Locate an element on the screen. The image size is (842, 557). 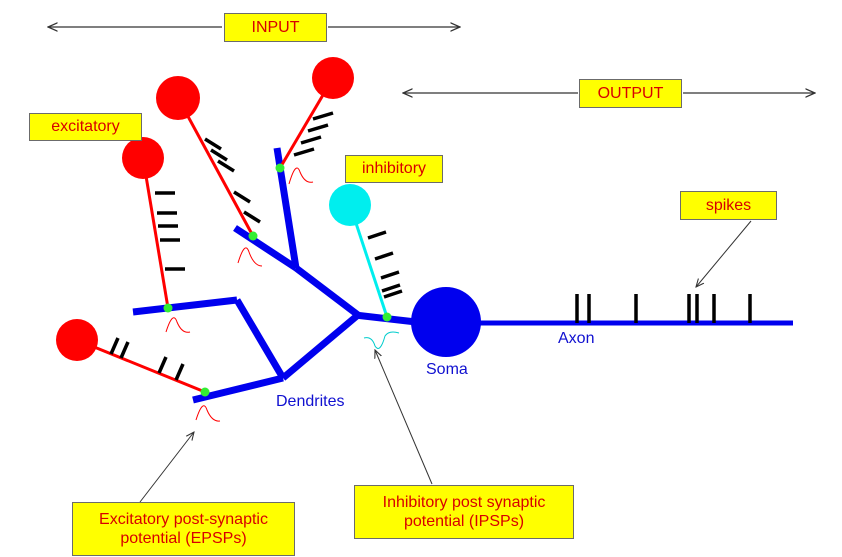
dendrites-label: Dendrites is located at coordinates (310, 401).